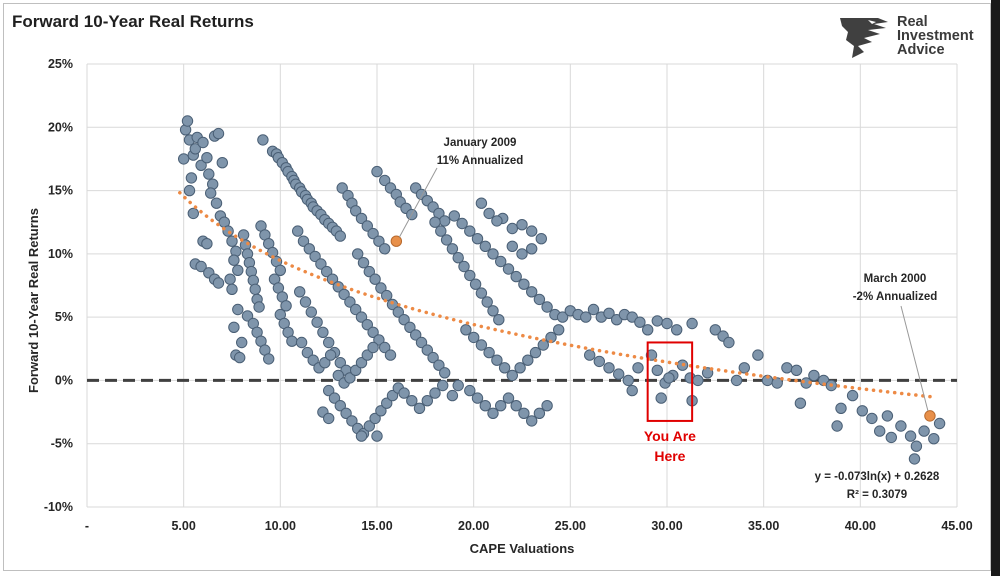  I want to click on trendline-equation: y = -0.073ln(x) + 0.2628, so click(877, 477).